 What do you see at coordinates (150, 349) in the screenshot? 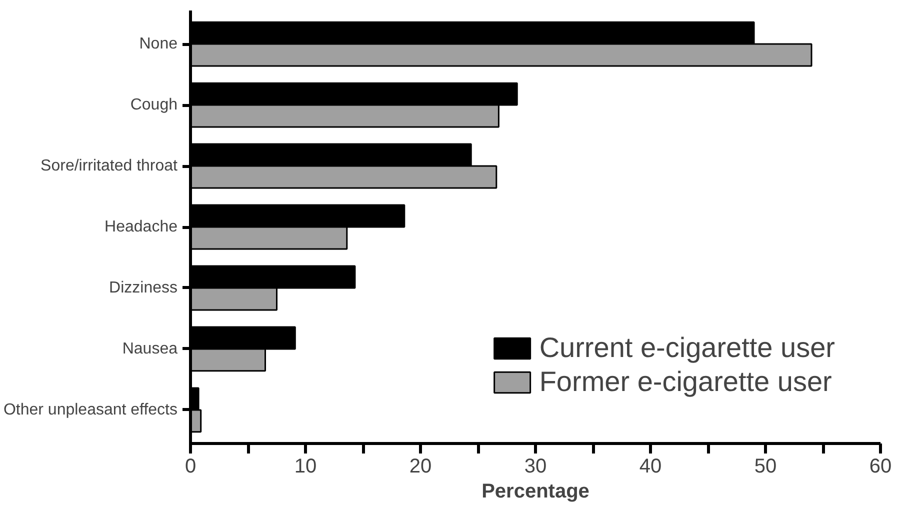
I see `y-tick-label: Nausea` at bounding box center [150, 349].